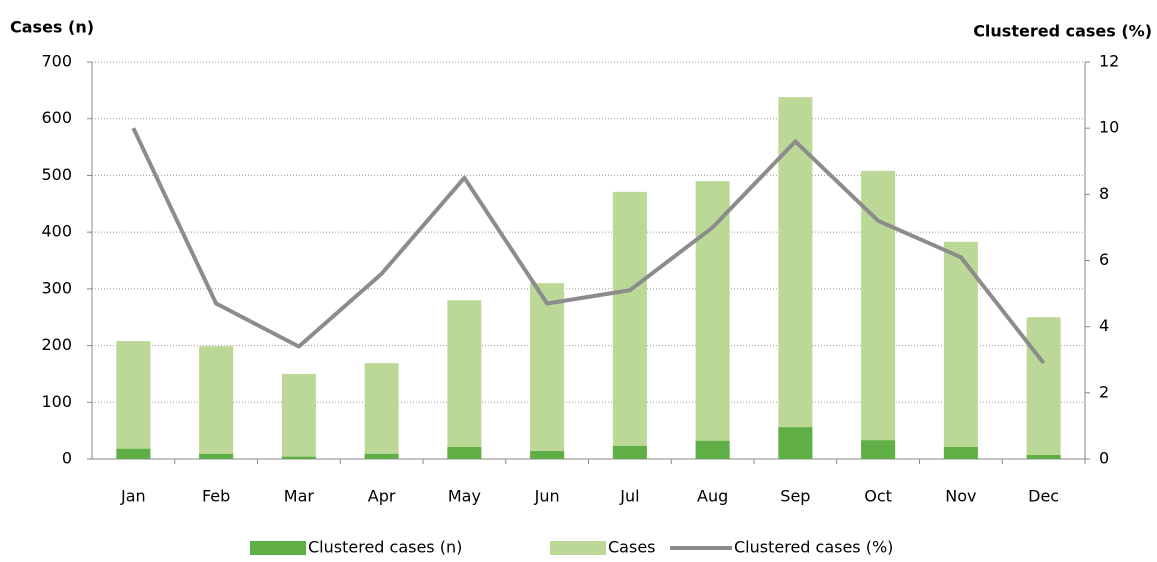 Image resolution: width=1157 pixels, height=562 pixels. Describe the element at coordinates (795, 496) in the screenshot. I see `x-tick-label: Sep` at that location.